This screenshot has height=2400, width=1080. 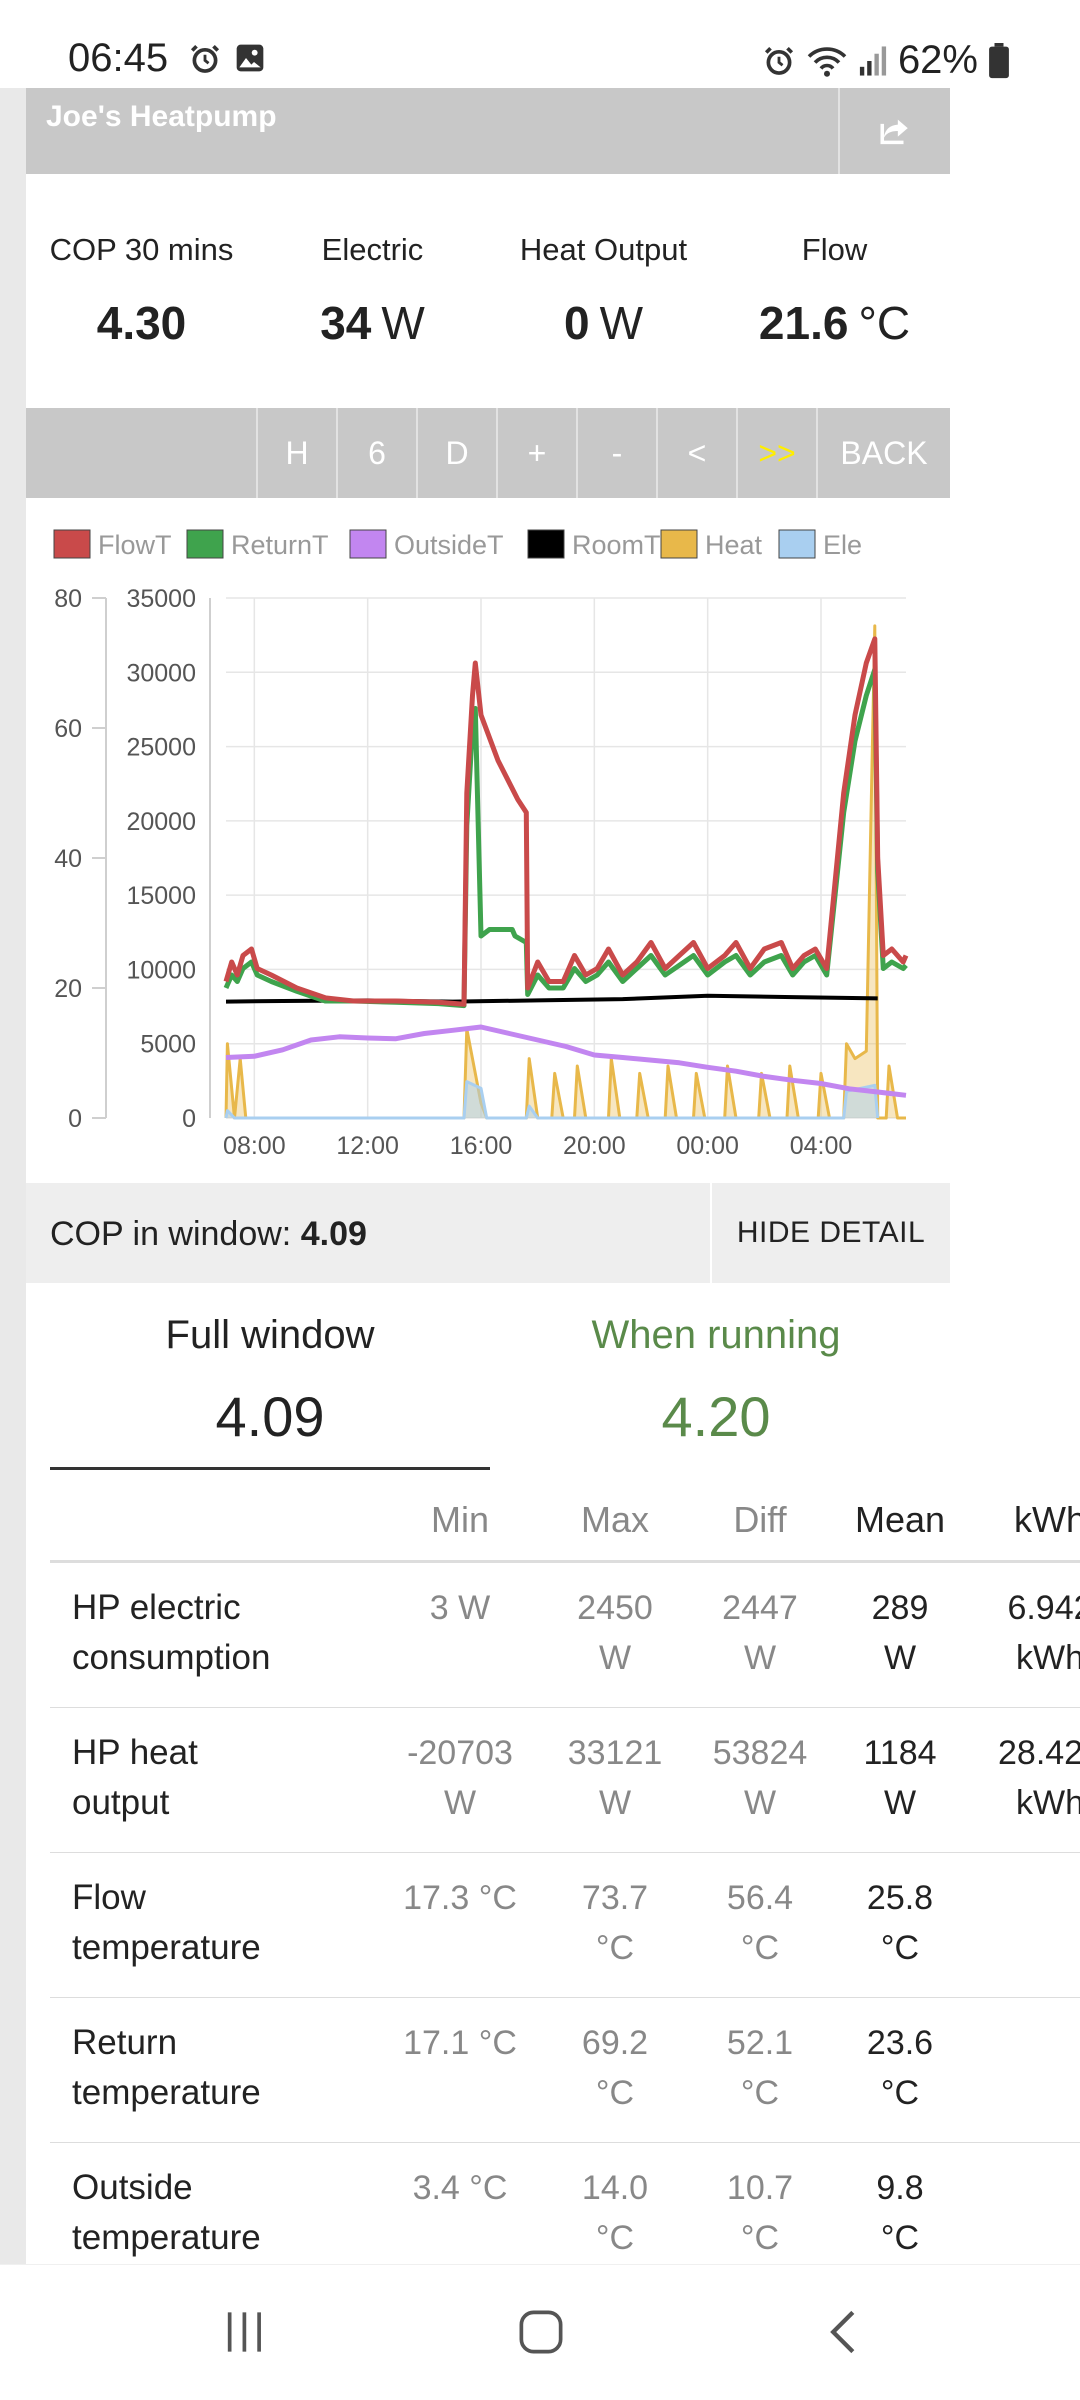 What do you see at coordinates (615, 1778) in the screenshot?
I see `row-max: 33121 W` at bounding box center [615, 1778].